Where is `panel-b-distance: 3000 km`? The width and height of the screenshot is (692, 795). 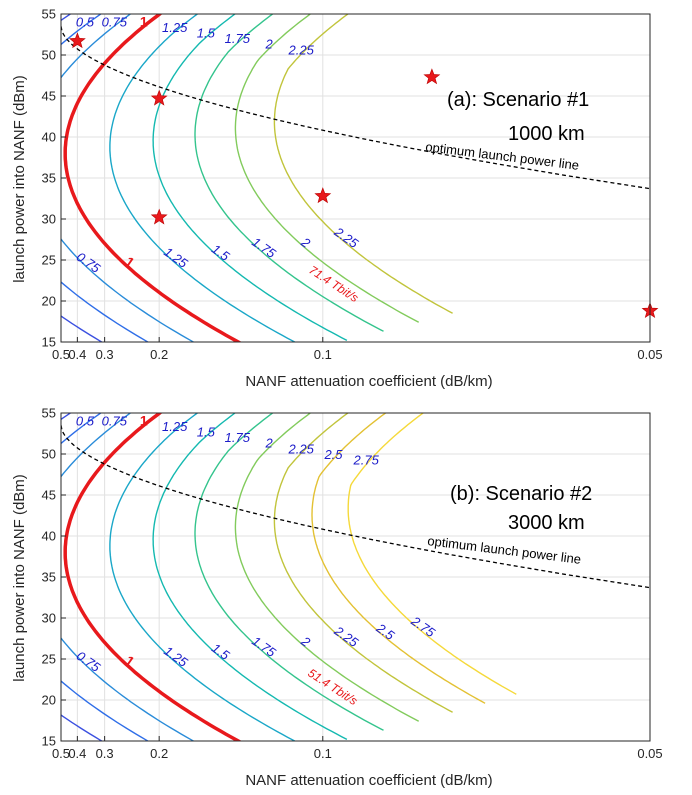 panel-b-distance: 3000 km is located at coordinates (546, 523).